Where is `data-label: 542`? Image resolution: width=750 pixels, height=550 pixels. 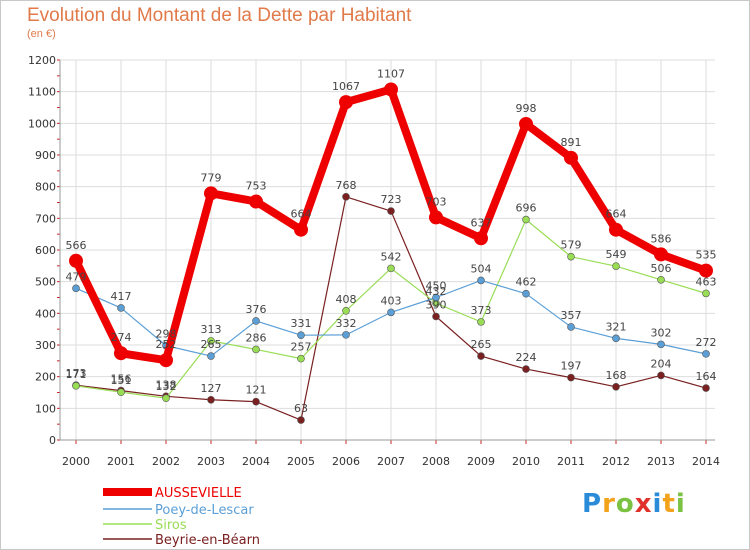
data-label: 542 is located at coordinates (391, 256).